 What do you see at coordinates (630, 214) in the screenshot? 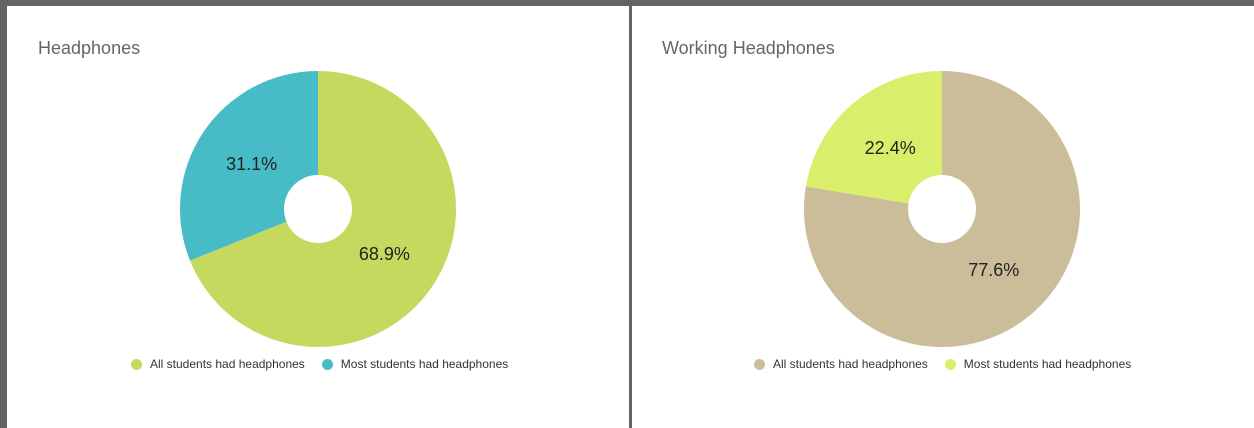
I see `panel-divider` at bounding box center [630, 214].